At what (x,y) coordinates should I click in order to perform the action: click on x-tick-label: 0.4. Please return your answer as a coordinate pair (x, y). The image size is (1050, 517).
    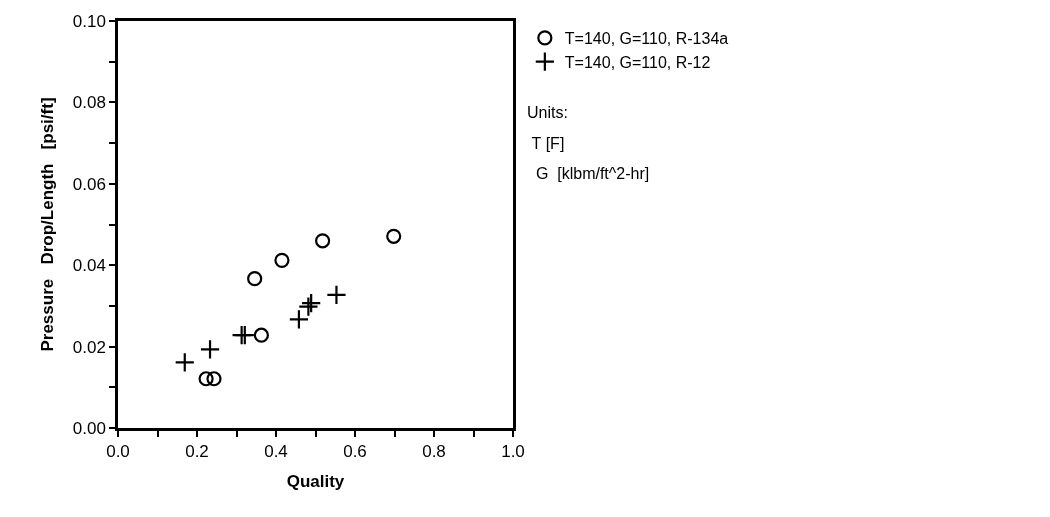
    Looking at the image, I should click on (276, 452).